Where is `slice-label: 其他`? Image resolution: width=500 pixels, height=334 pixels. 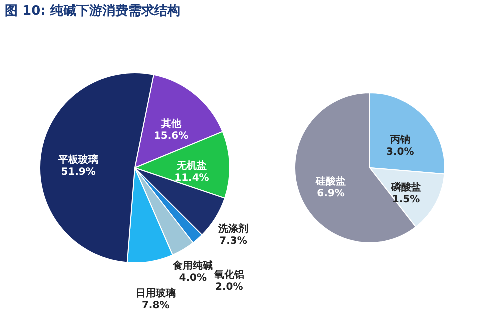
slice-label: 其他 is located at coordinates (171, 124).